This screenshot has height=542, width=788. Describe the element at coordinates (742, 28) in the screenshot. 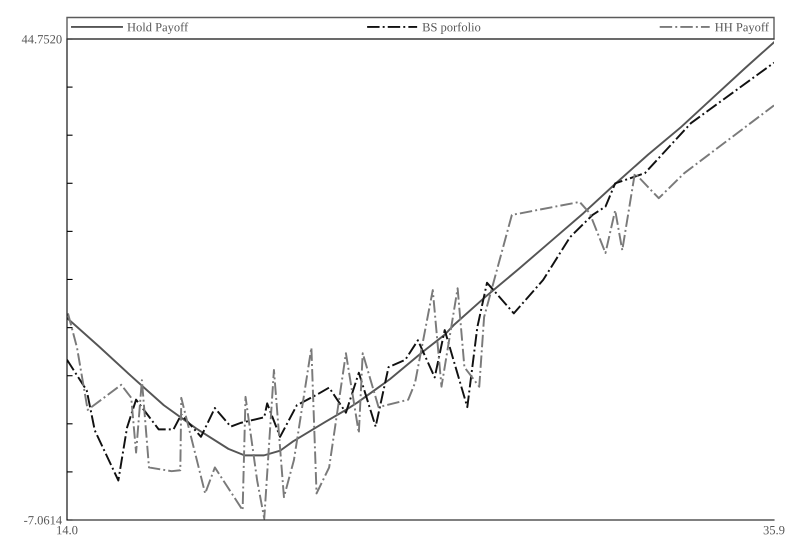

I see `legend-label: HH Payoff` at that location.